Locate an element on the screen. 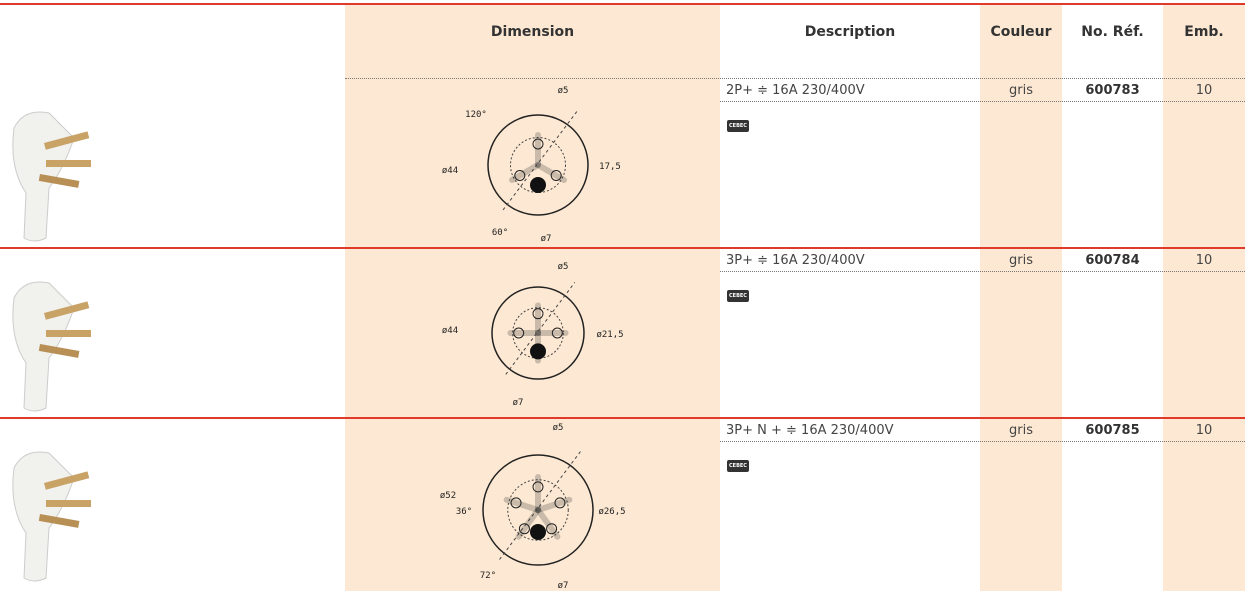 This screenshot has width=1245, height=591. diagram-label: 72° is located at coordinates (488, 576).